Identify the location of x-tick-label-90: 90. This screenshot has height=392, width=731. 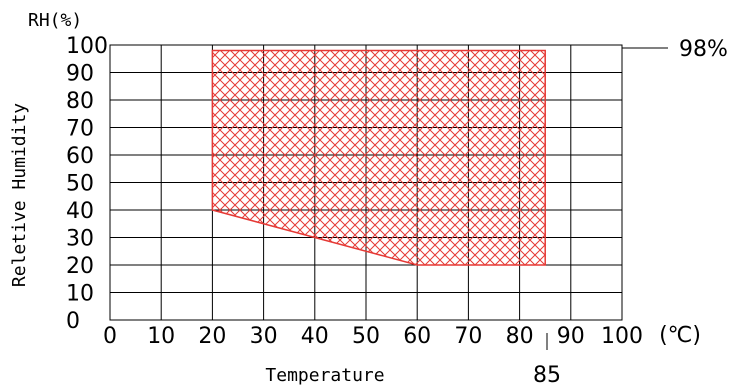
(571, 336).